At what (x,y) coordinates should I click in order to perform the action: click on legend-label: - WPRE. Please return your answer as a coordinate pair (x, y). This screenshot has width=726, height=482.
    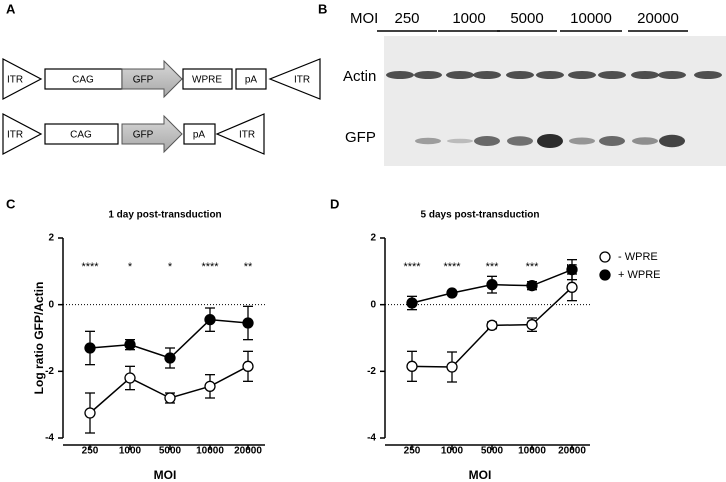
    Looking at the image, I should click on (638, 257).